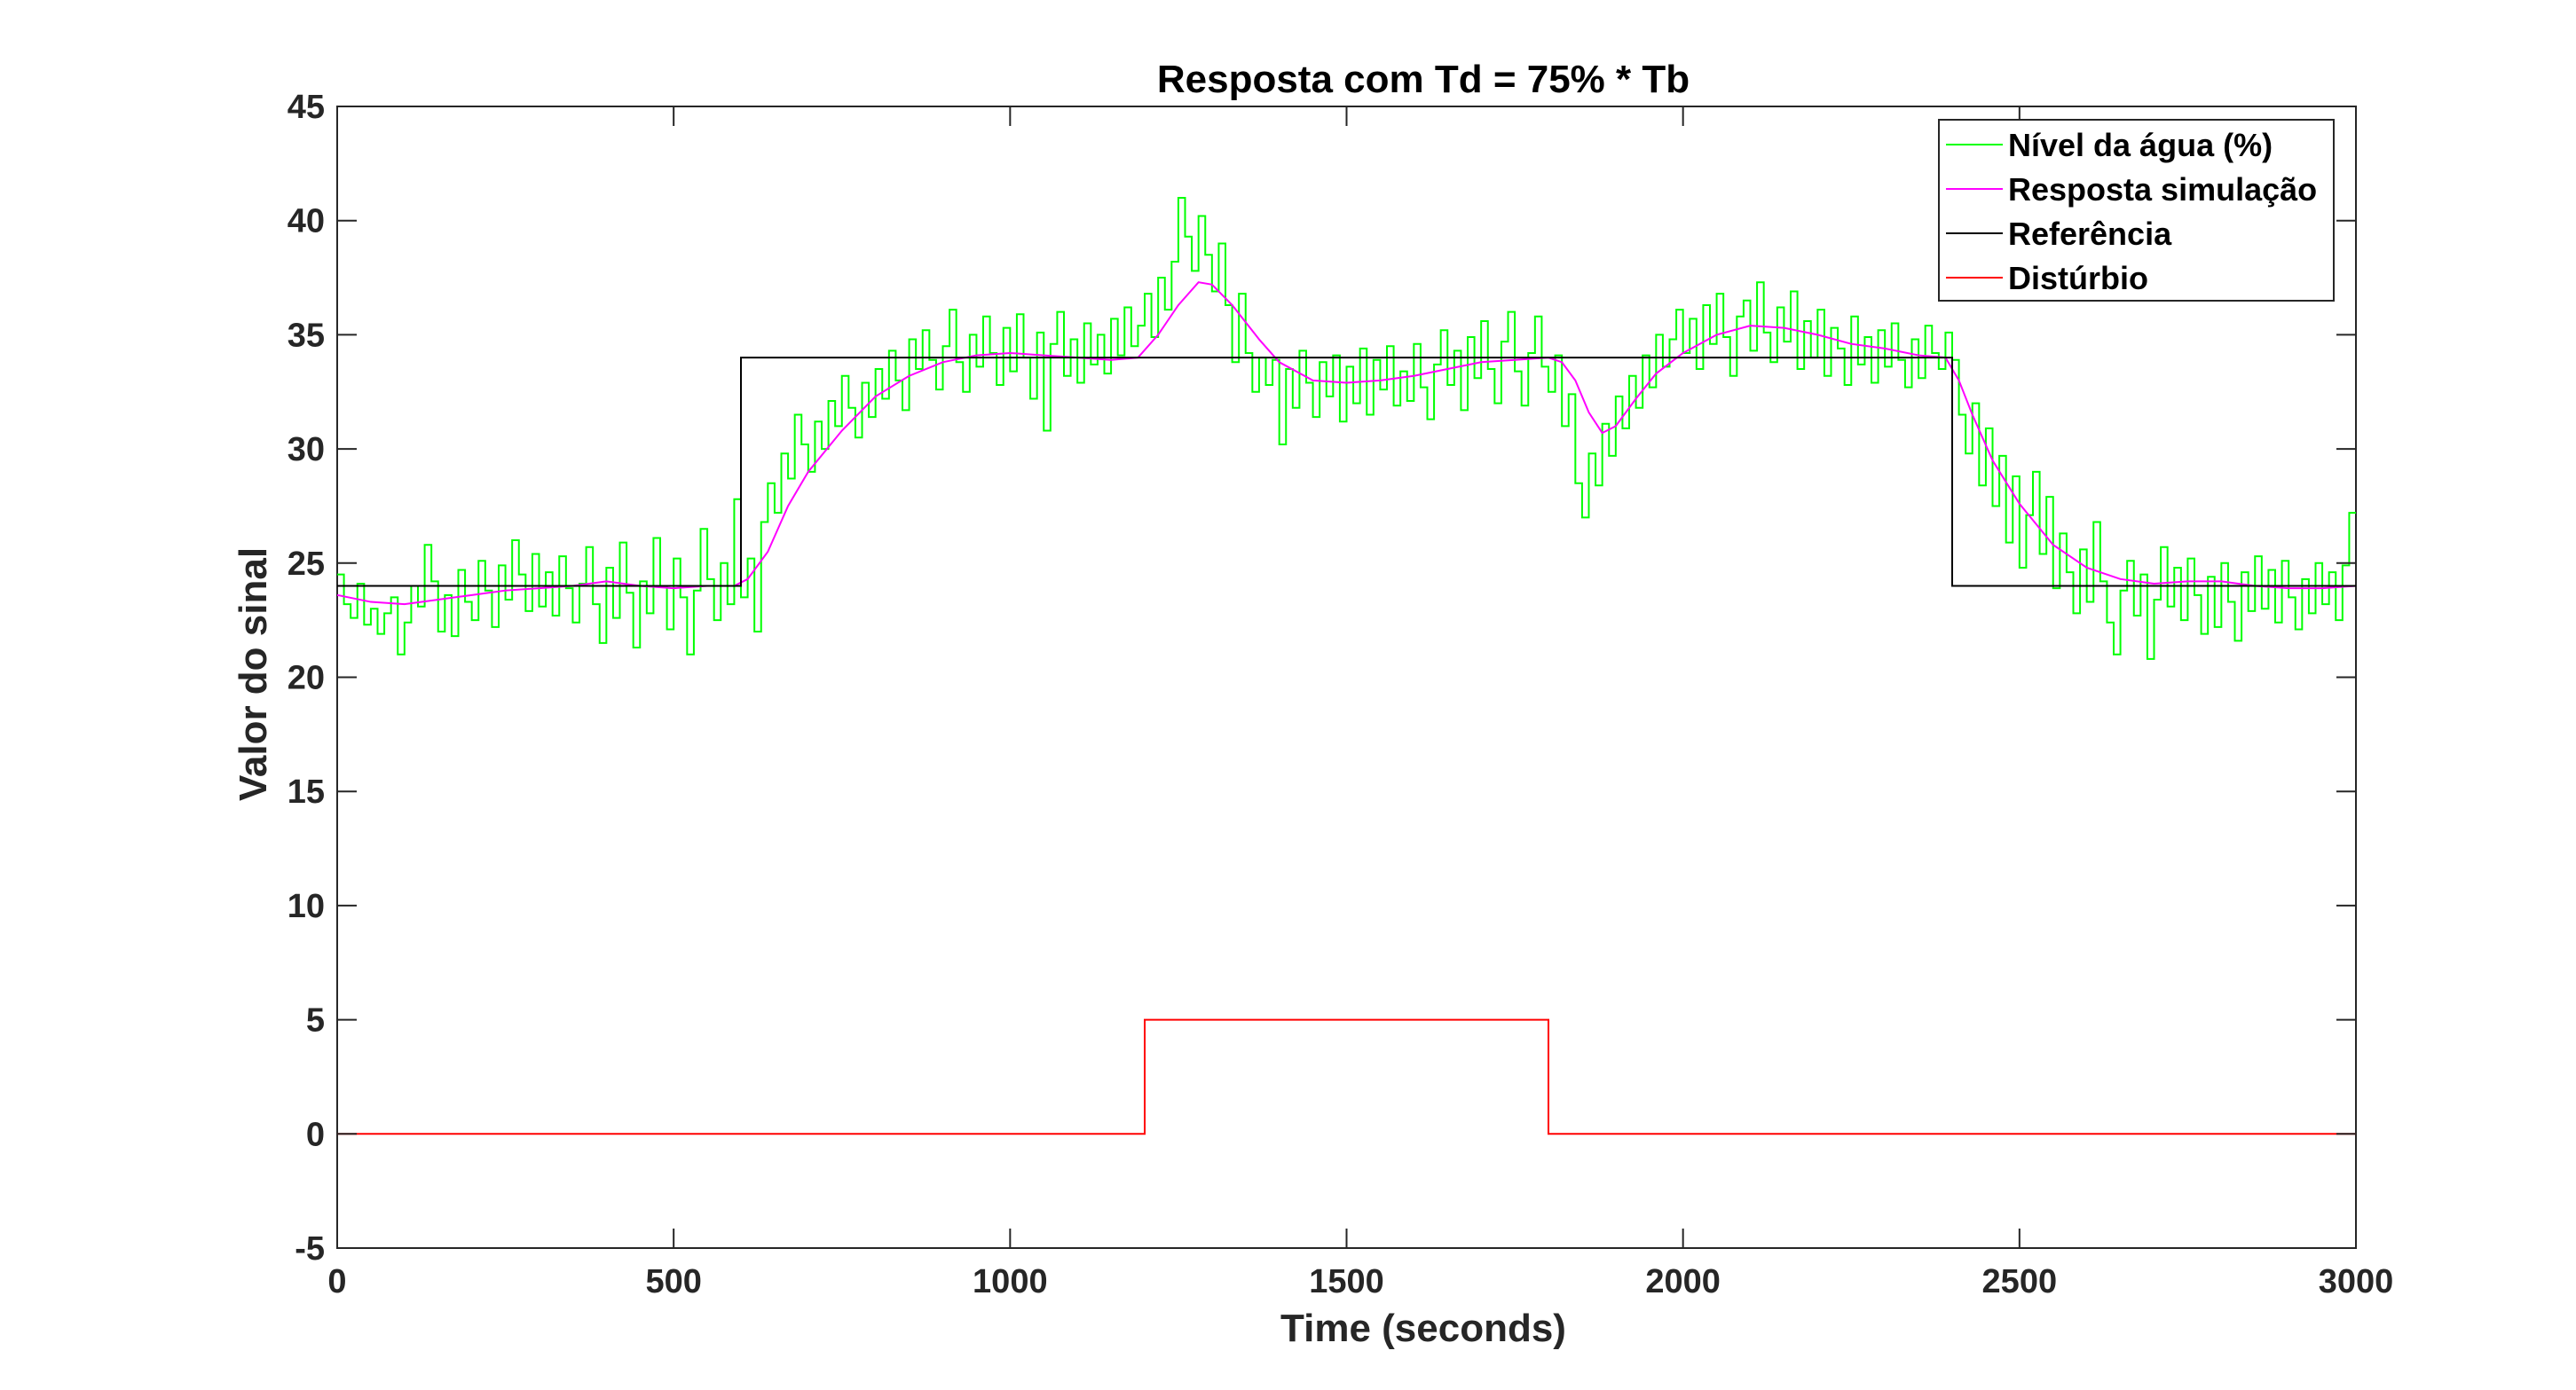 The width and height of the screenshot is (2576, 1390). I want to click on y-tick-label: 35, so click(306, 335).